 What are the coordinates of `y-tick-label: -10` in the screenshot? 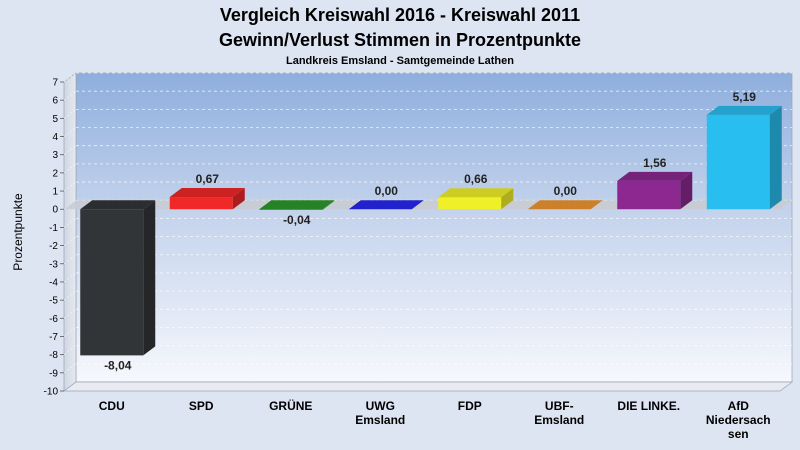 It's located at (51, 392).